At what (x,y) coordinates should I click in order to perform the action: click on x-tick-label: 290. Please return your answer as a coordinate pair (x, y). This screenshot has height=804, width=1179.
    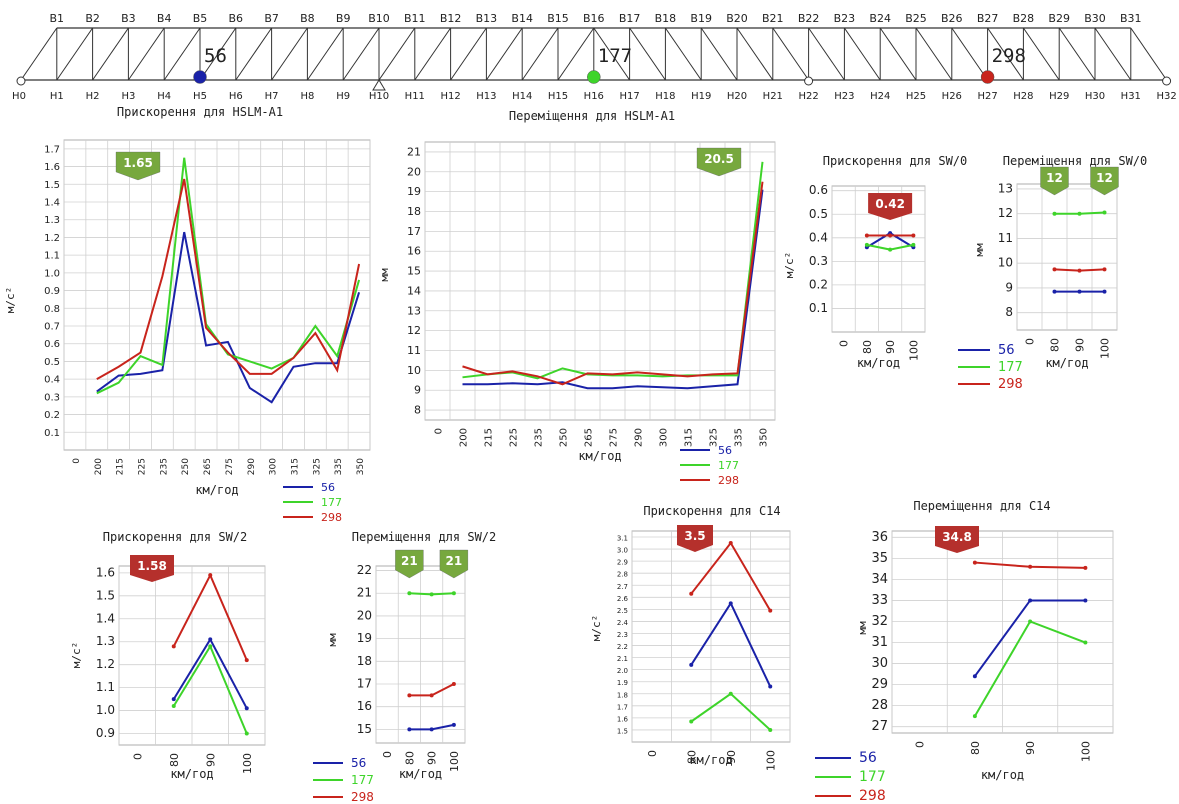
    Looking at the image, I should click on (639, 437).